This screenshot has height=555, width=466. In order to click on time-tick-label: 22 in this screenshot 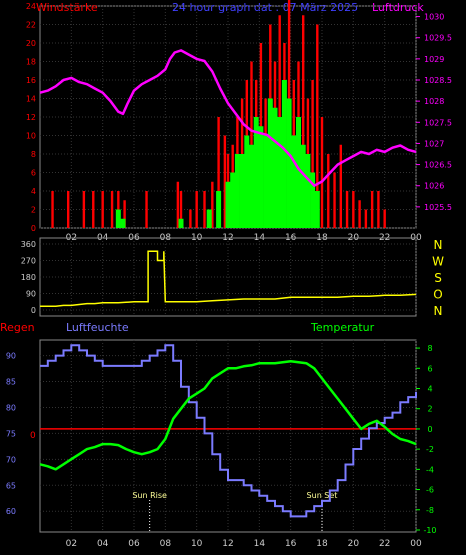, I will do `click(384, 544)`.